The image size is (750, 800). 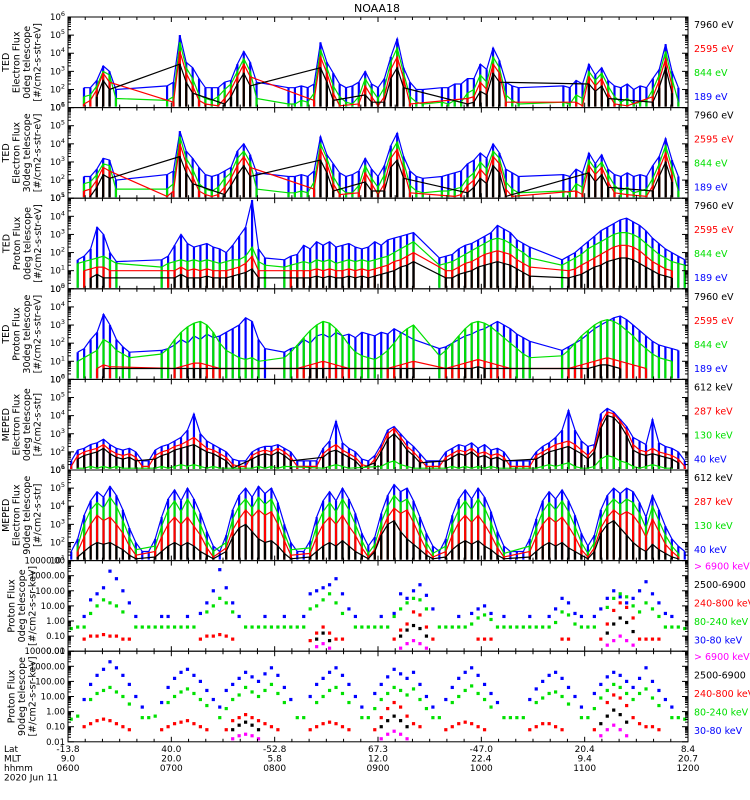 What do you see at coordinates (33, 696) in the screenshot?
I see `y-axis-label-line: [#/cm2-s-sr-keV]` at bounding box center [33, 696].